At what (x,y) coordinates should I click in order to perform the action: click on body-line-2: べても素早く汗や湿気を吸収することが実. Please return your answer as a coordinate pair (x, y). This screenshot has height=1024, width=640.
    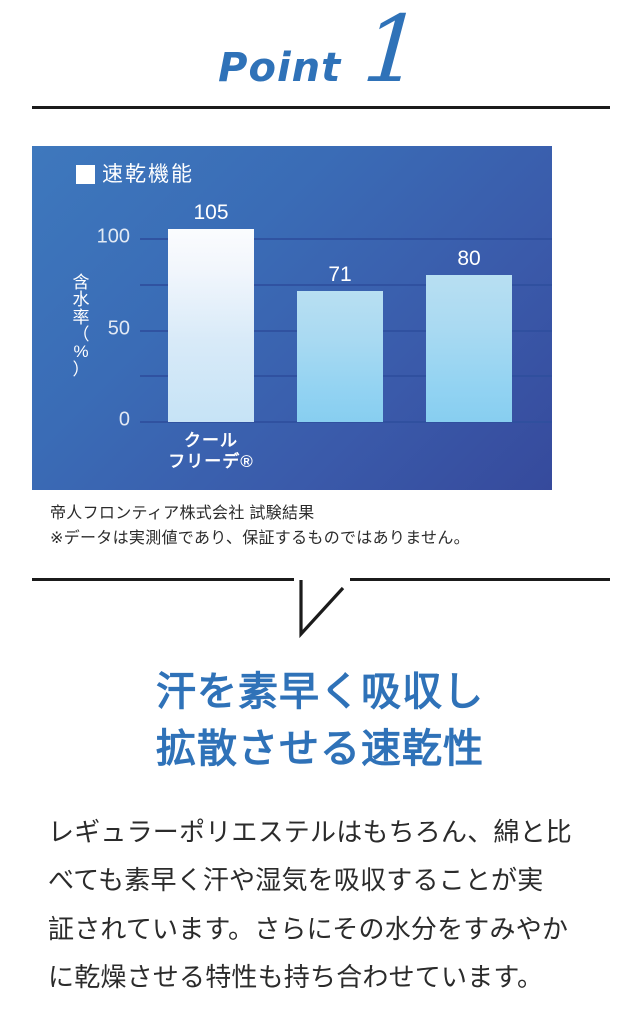
    Looking at the image, I should click on (296, 880).